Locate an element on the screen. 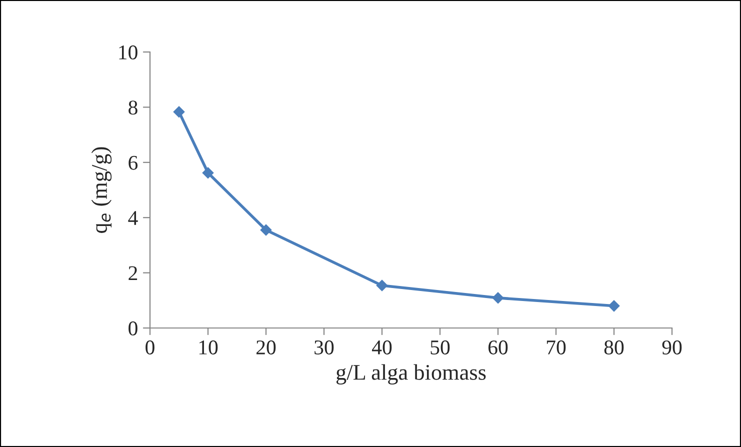  x-tick-label: 70 is located at coordinates (556, 347).